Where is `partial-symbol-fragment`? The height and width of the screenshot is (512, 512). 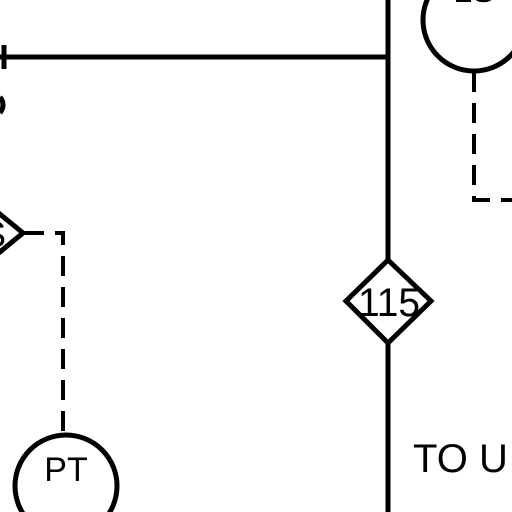
partial-symbol-fragment is located at coordinates (3, 105).